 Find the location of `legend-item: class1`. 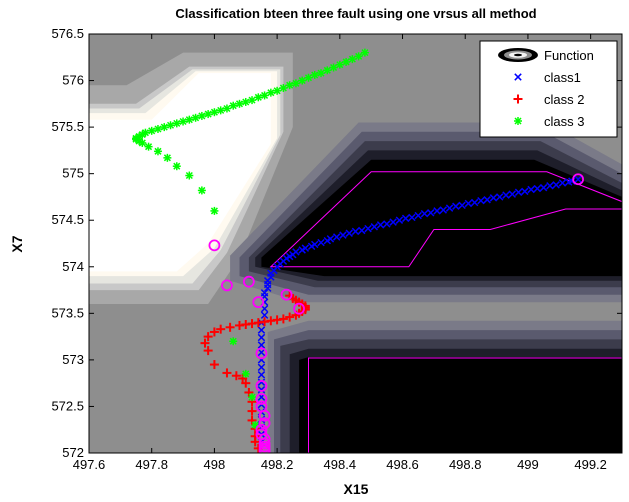

legend-item: class1 is located at coordinates (547, 77).